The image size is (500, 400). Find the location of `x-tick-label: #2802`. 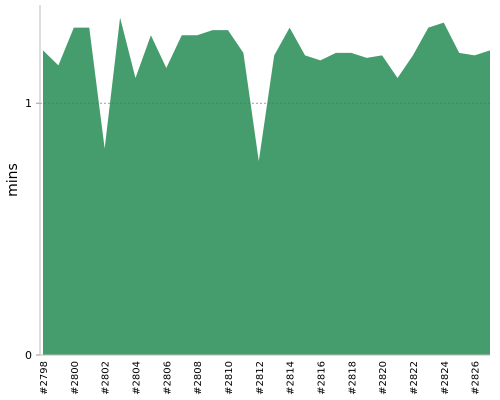

x-tick-label: #2802 is located at coordinates (106, 378).